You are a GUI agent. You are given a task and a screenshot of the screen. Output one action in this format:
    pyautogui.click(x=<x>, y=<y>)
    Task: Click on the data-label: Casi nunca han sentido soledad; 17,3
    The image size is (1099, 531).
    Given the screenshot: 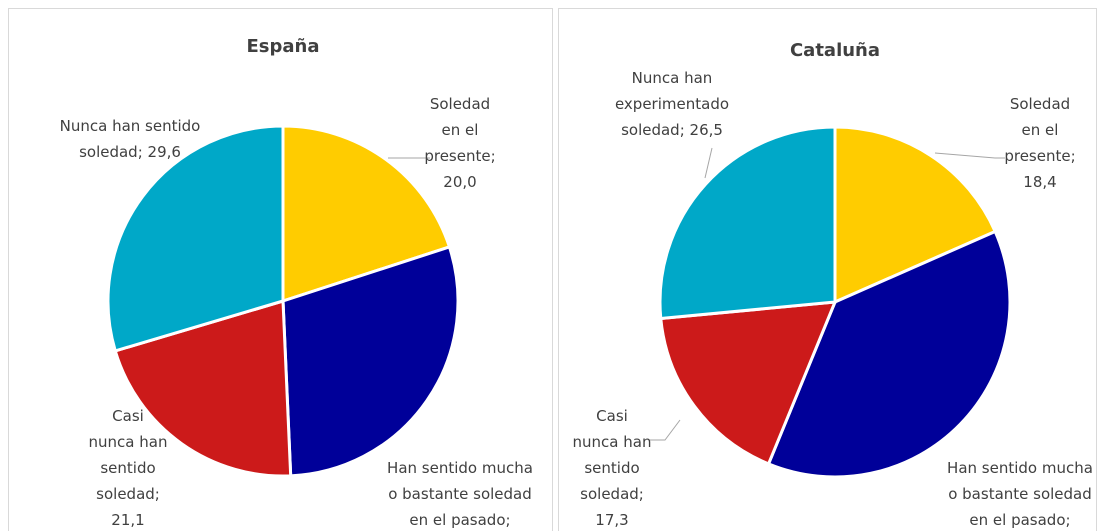 What is the action you would take?
    pyautogui.click(x=612, y=468)
    